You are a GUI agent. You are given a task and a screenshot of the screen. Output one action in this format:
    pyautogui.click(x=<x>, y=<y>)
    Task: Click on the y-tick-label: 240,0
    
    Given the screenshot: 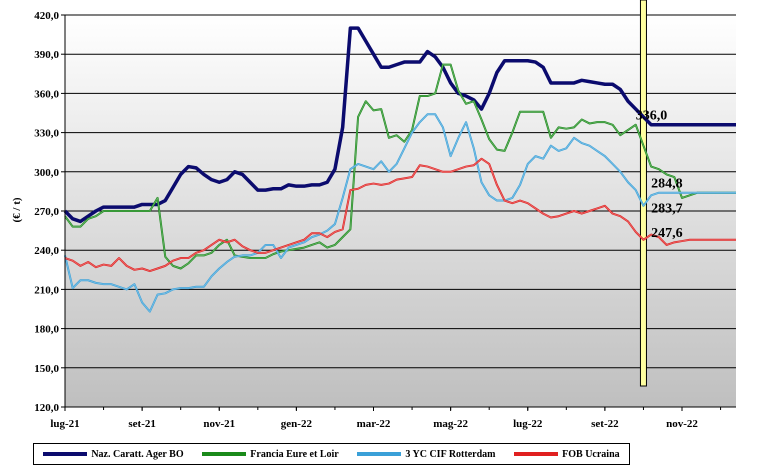 What is the action you would take?
    pyautogui.click(x=46, y=251)
    